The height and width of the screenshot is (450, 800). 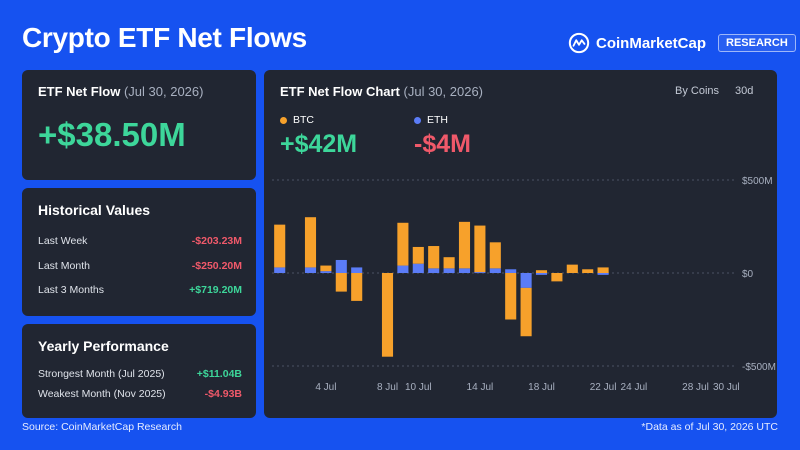 I want to click on net-flow-title: ETF Net Flow, so click(x=79, y=91).